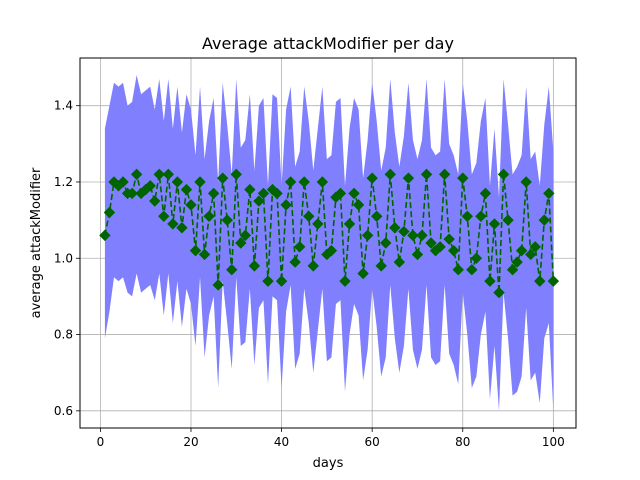 This screenshot has height=480, width=640. I want to click on chart-title: Average attackModifier per day, so click(328, 43).